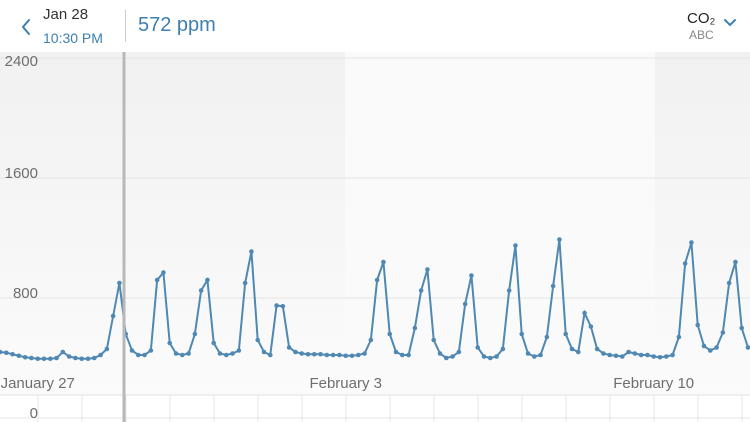  Describe the element at coordinates (21, 173) in the screenshot. I see `y-tick-label: 1600` at that location.